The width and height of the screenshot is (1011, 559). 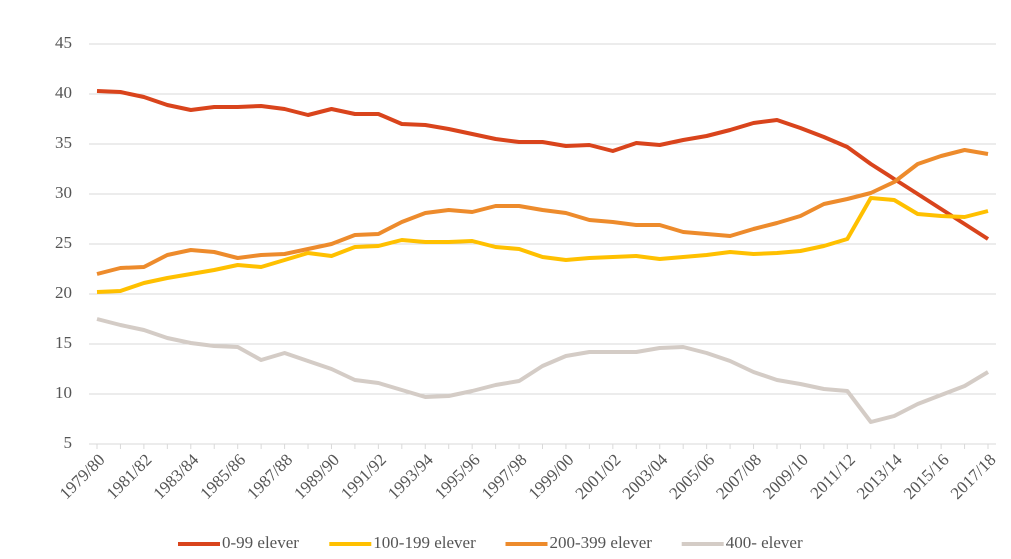 I want to click on x-tick-label: 1981/82, so click(x=129, y=476).